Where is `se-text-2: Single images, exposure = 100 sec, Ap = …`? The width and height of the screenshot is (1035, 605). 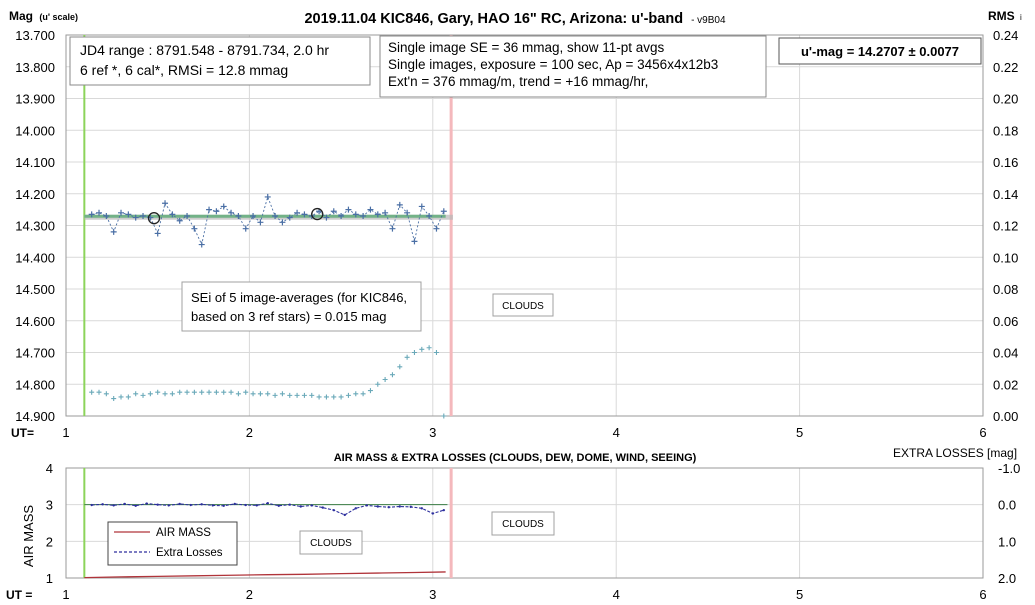
se-text-2: Single images, exposure = 100 sec, Ap = … is located at coordinates (553, 64).